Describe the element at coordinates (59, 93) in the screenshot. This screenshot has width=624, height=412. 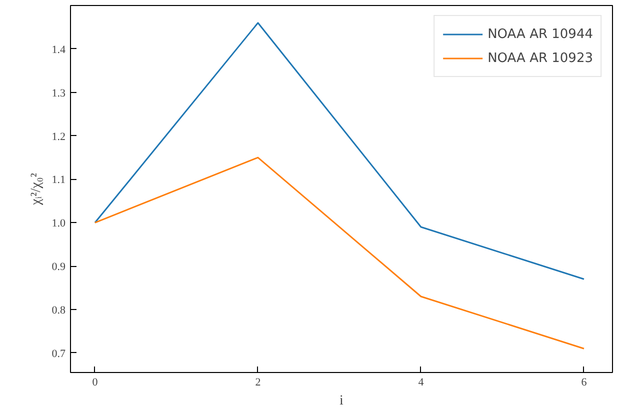
I see `y-tick-label: 1.3` at that location.